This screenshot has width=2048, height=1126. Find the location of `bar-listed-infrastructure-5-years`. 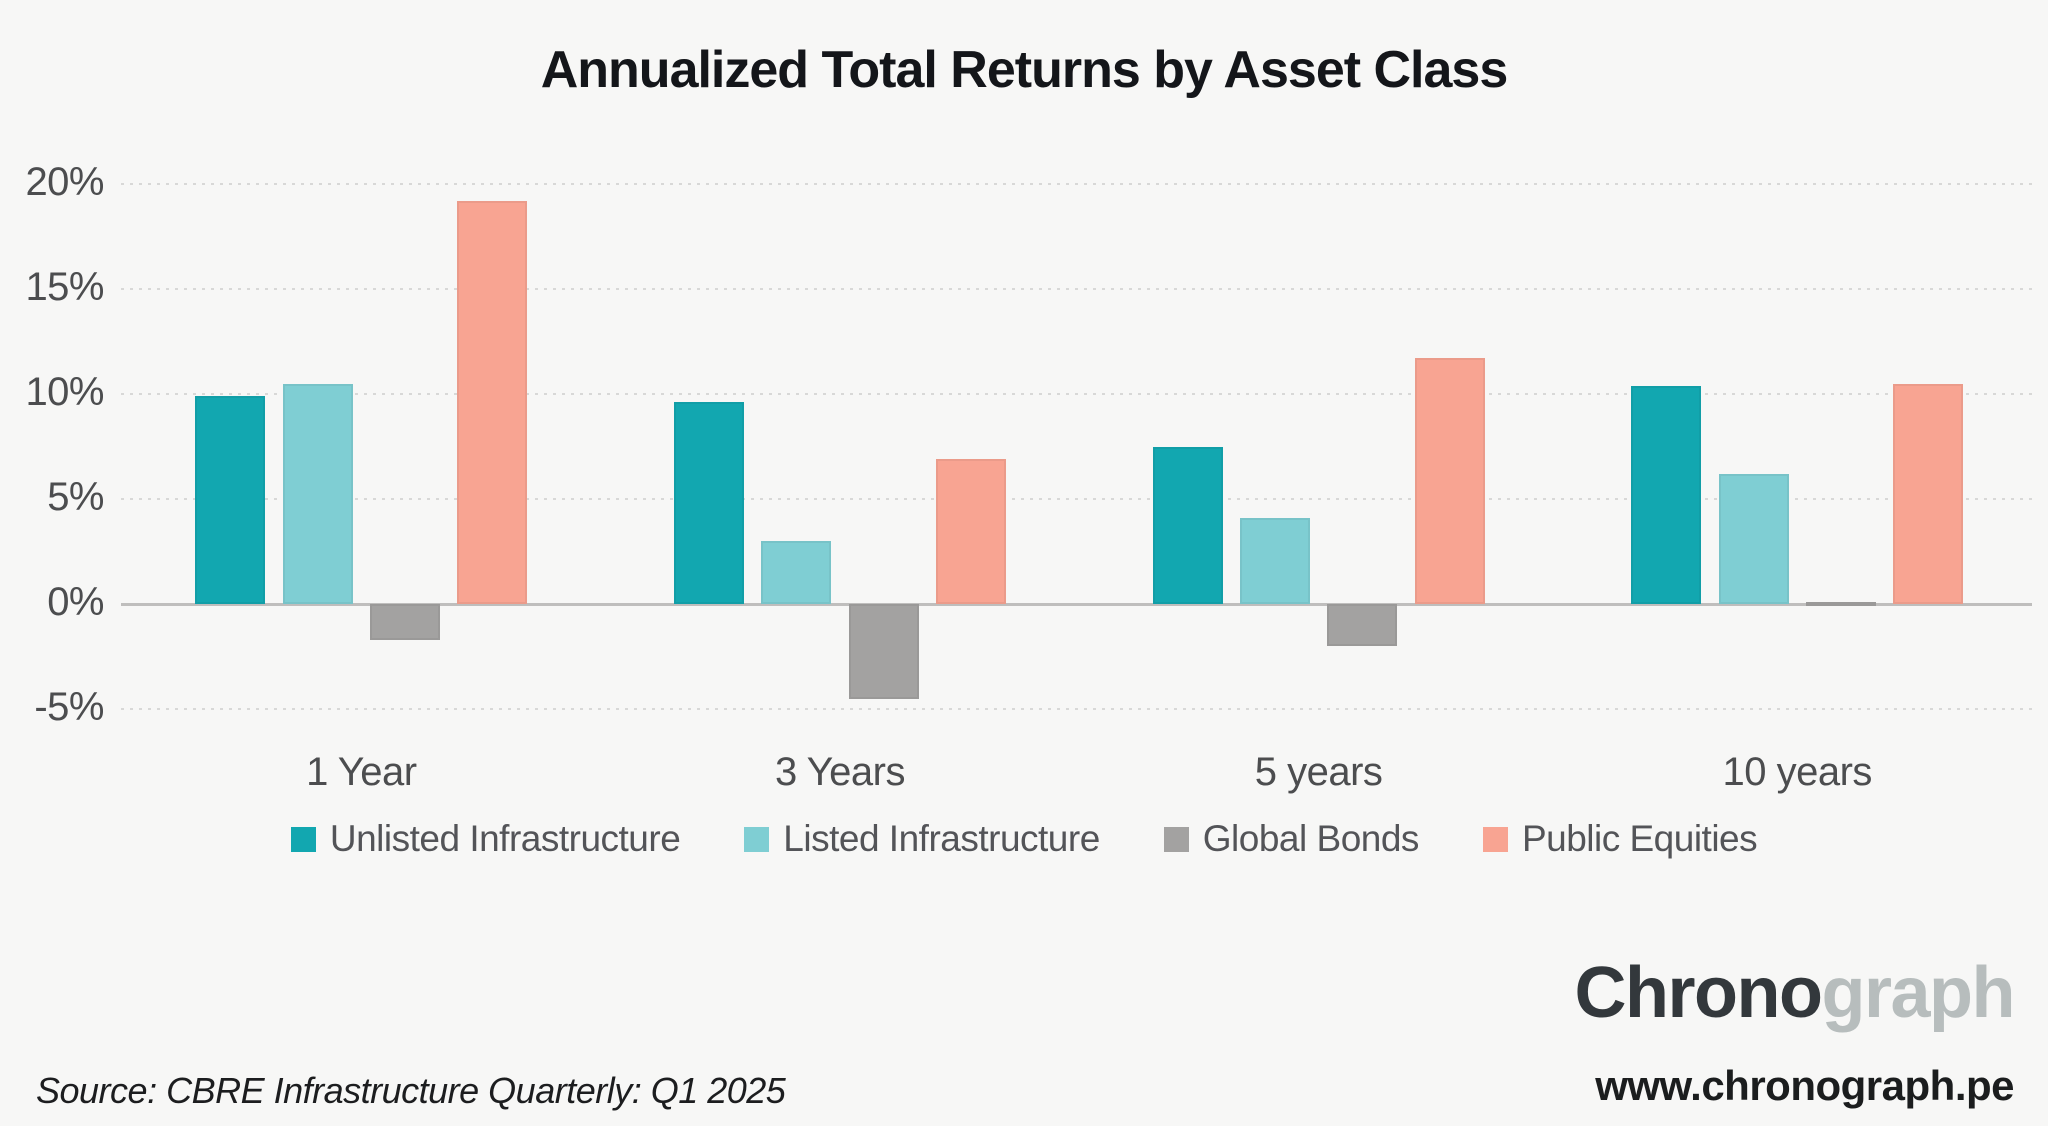

bar-listed-infrastructure-5-years is located at coordinates (1274, 560).